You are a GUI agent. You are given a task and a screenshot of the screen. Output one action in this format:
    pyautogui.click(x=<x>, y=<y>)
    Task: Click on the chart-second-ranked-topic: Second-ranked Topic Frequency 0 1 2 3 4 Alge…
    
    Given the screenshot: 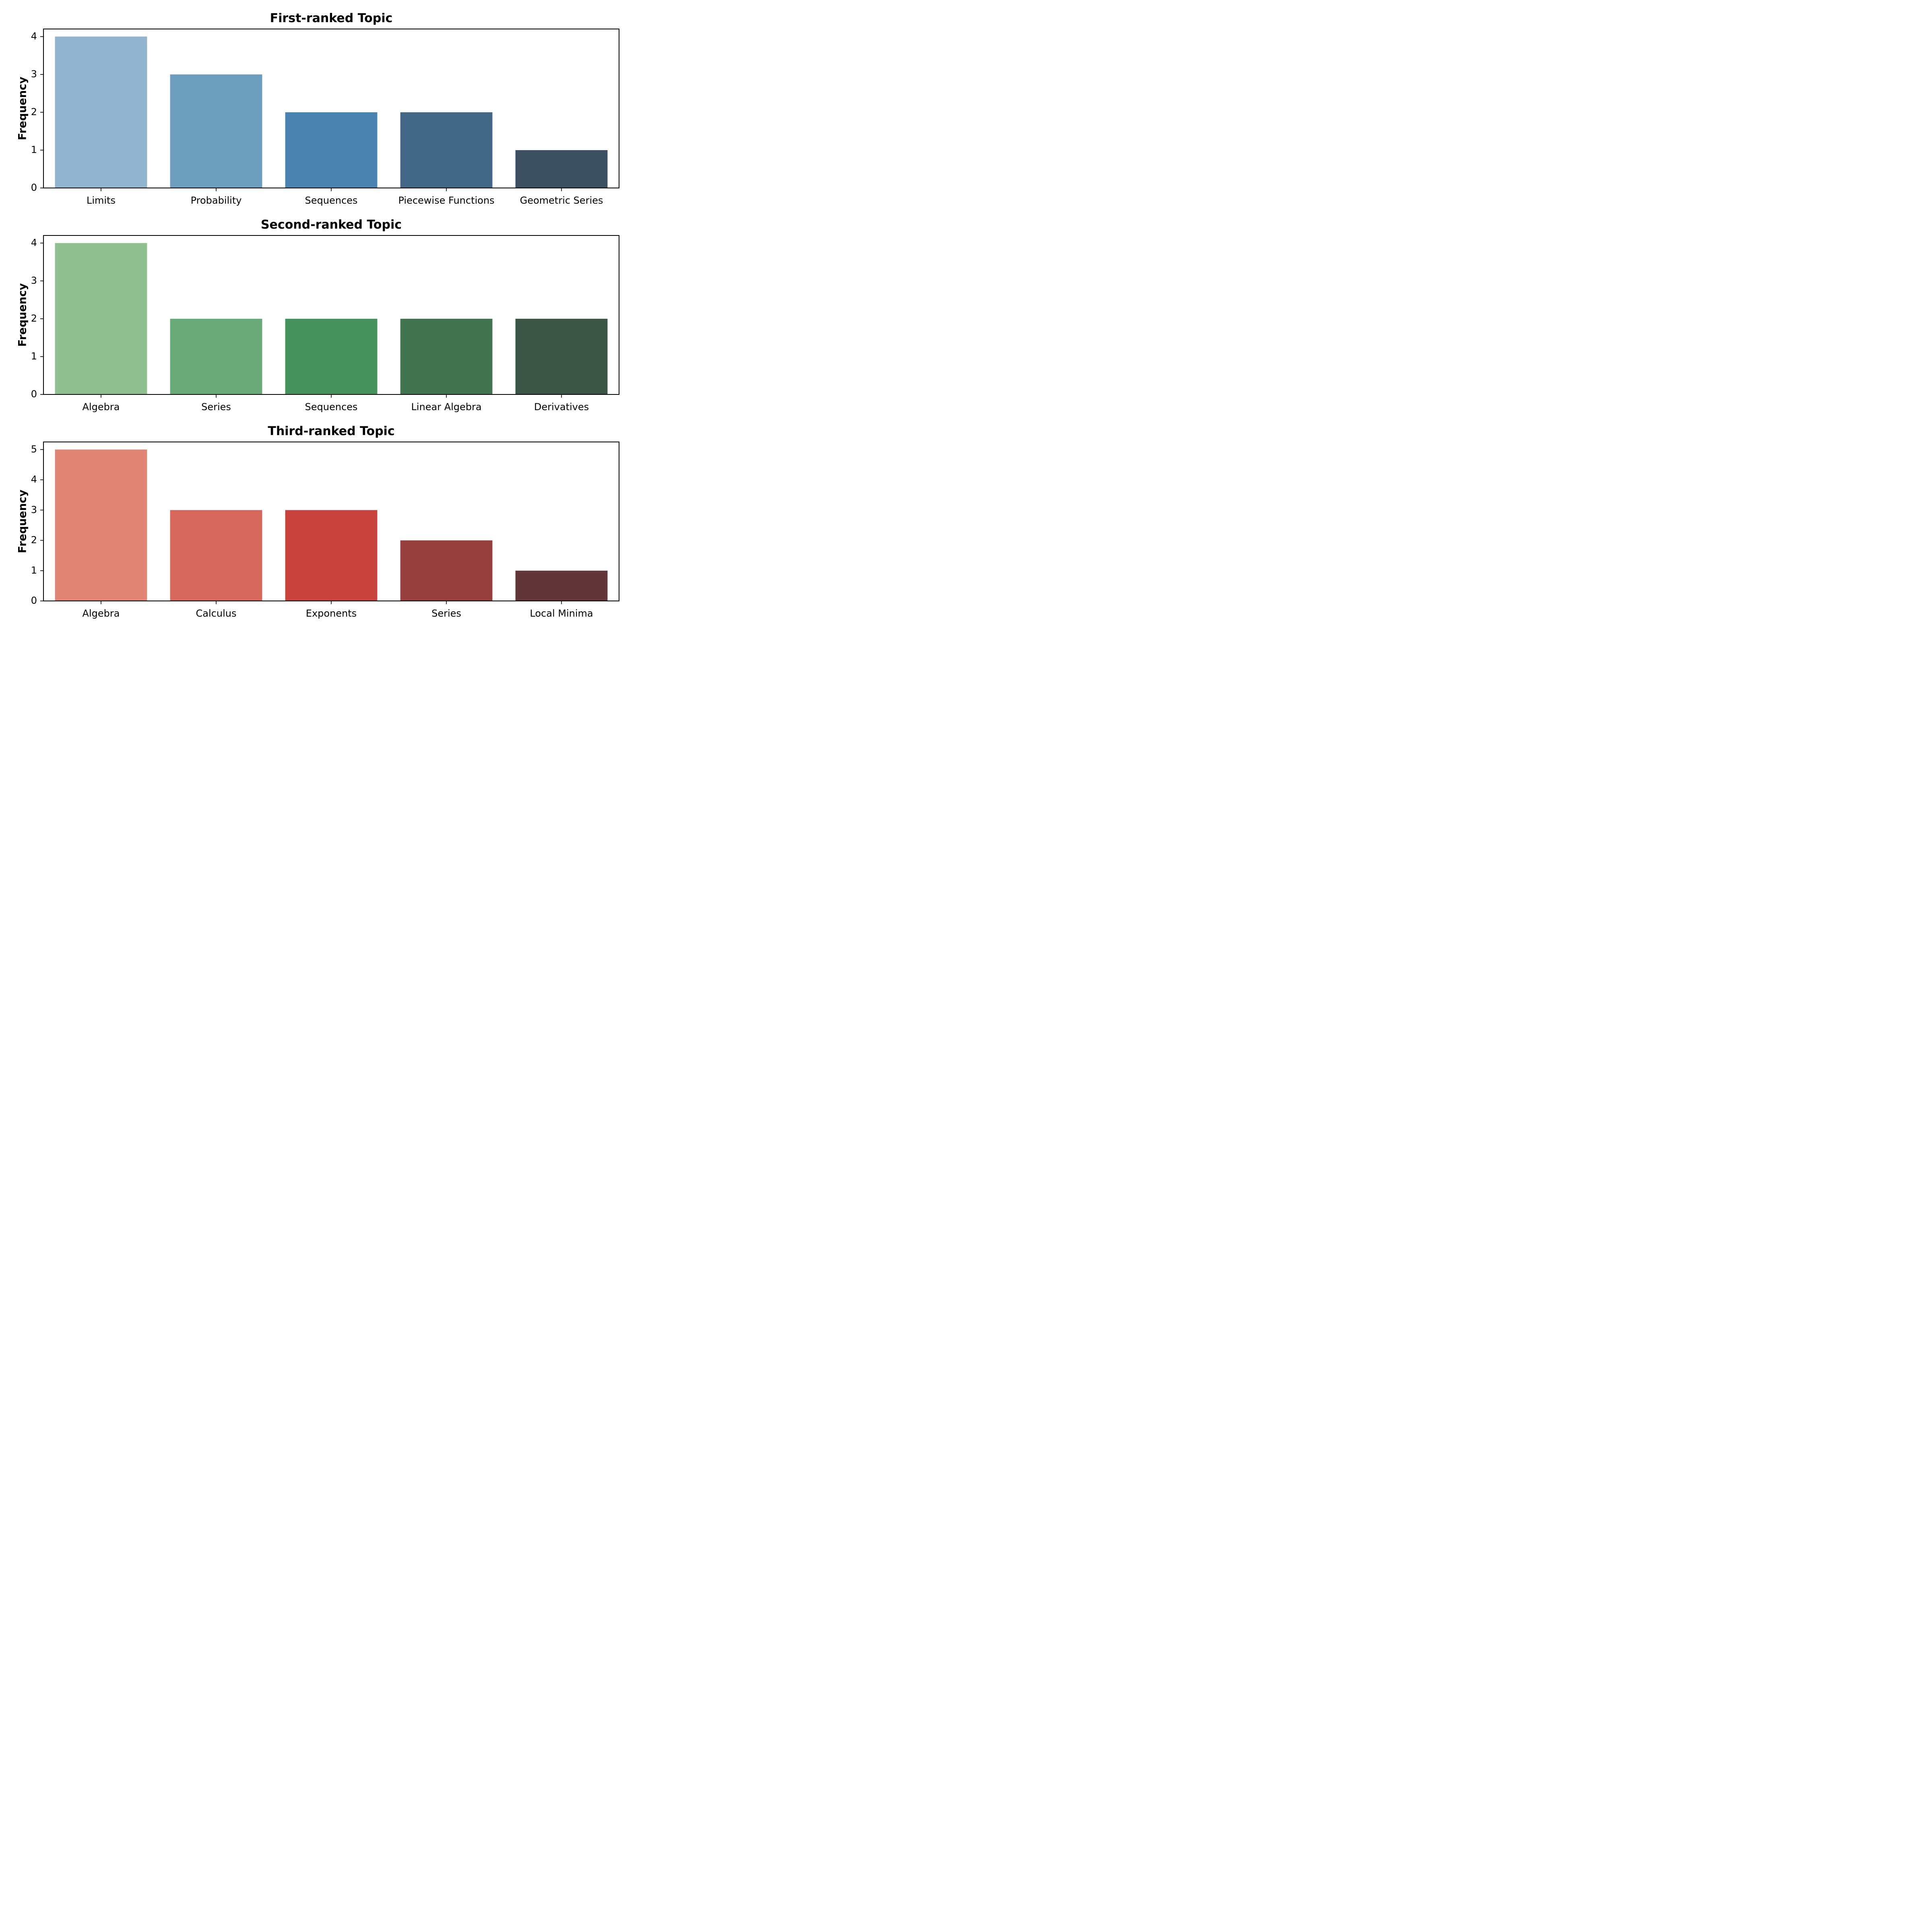 What is the action you would take?
    pyautogui.click(x=318, y=315)
    